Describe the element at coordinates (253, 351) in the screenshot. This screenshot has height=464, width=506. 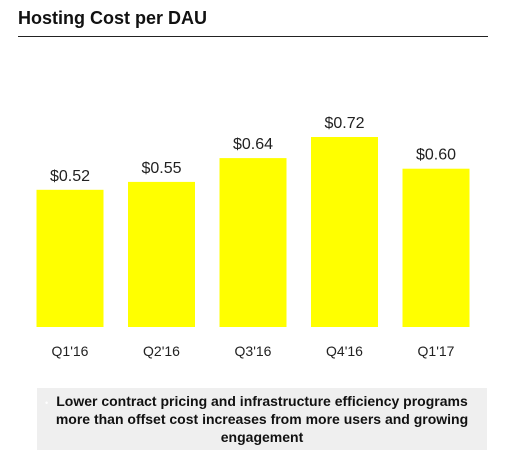
I see `x-tick-label-2: Q3'16` at that location.